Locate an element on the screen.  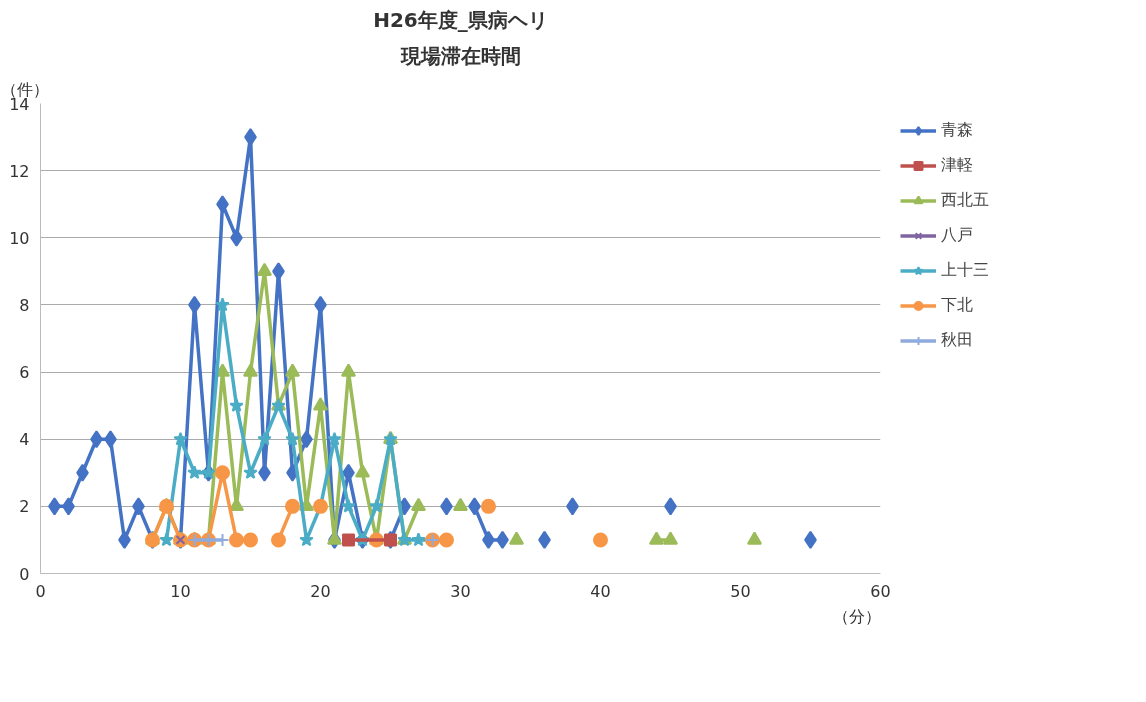
y-tick-label: 4 is located at coordinates (24, 440).